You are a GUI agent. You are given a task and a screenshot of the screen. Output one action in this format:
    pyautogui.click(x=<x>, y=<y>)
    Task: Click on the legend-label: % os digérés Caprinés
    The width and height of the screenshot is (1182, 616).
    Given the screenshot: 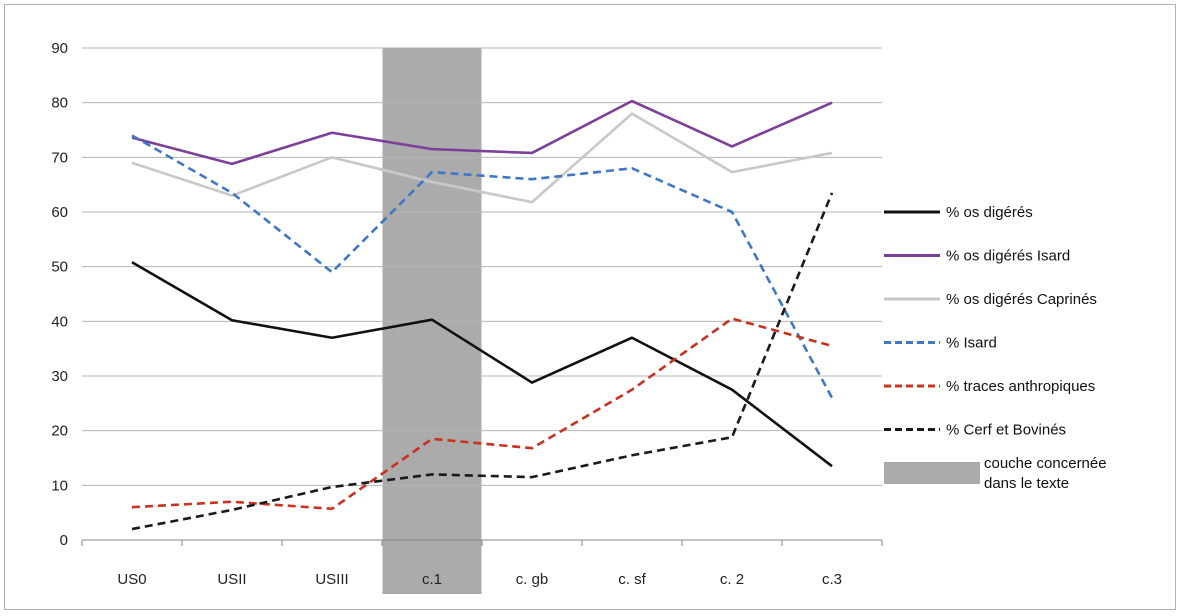 What is the action you would take?
    pyautogui.click(x=1021, y=299)
    